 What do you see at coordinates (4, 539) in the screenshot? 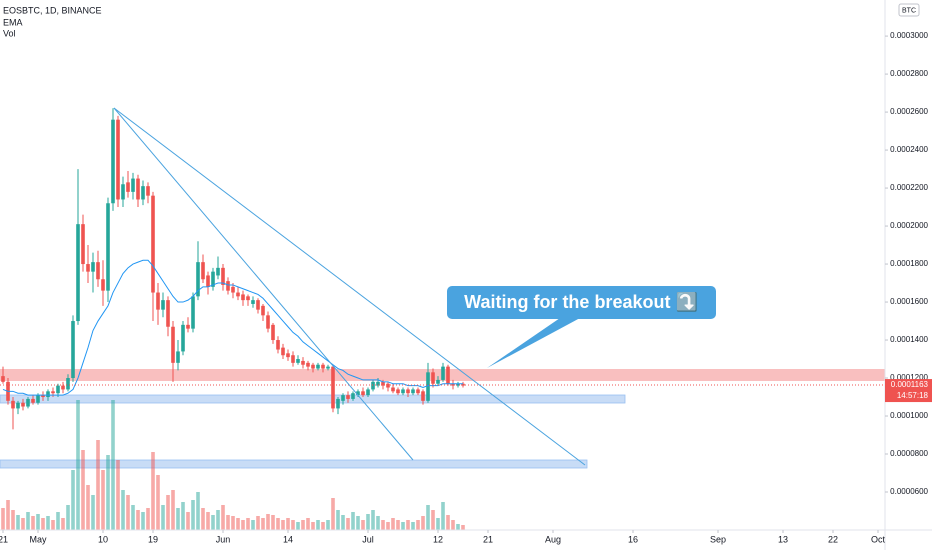
I see `x-tick-label: 21` at bounding box center [4, 539].